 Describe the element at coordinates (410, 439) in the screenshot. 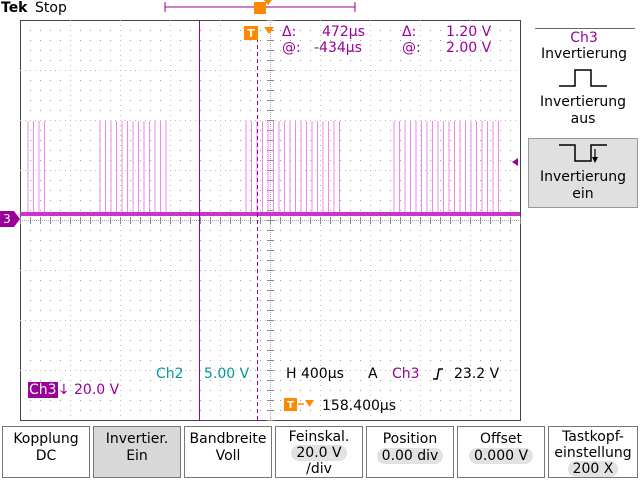

I see `position-label: Position` at that location.